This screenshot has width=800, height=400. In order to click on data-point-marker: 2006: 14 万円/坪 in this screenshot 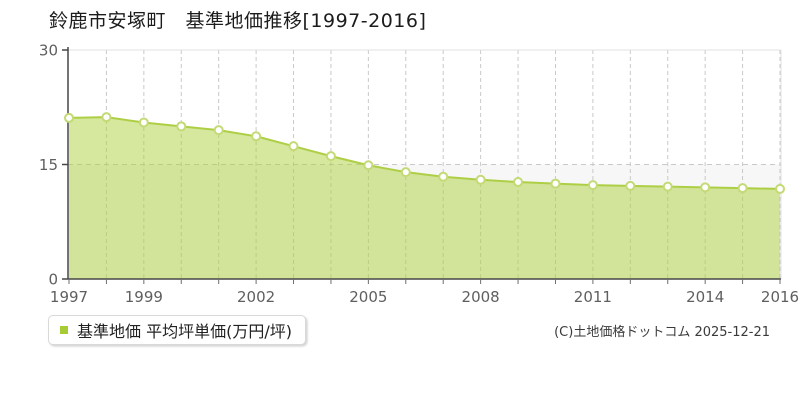, I will do `click(405, 172)`.